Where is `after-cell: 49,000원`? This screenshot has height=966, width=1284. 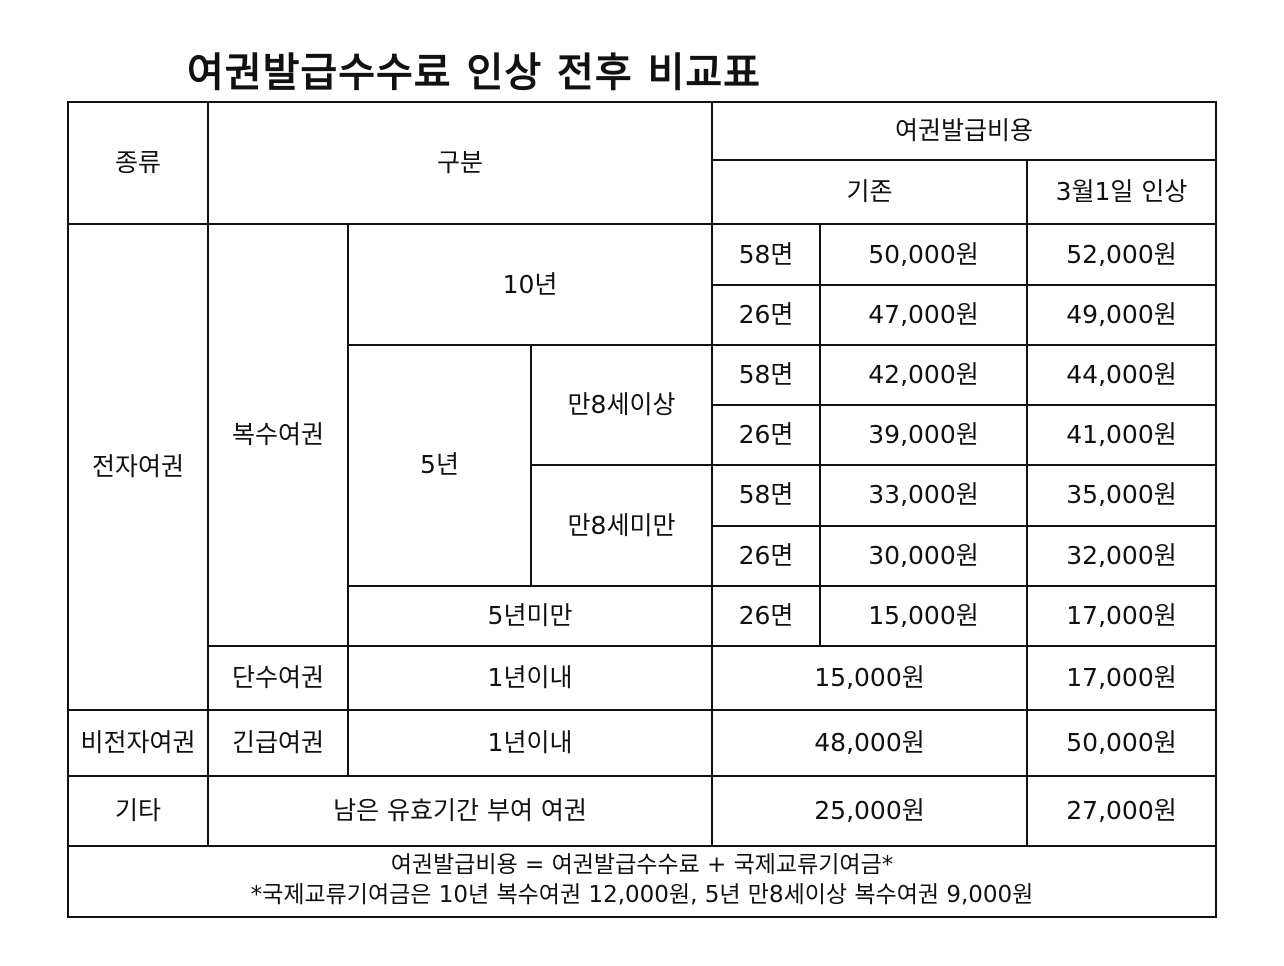
after-cell: 49,000원 is located at coordinates (1122, 314).